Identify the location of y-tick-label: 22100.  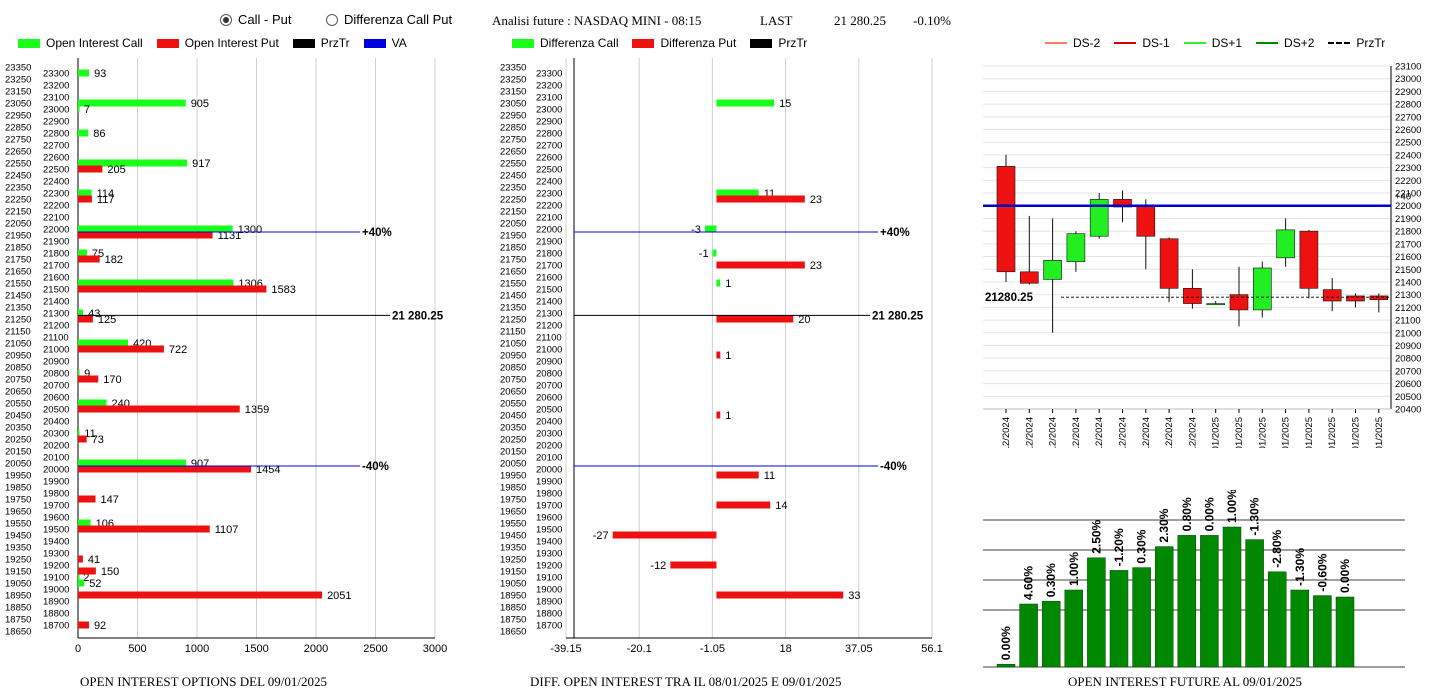
(1408, 194).